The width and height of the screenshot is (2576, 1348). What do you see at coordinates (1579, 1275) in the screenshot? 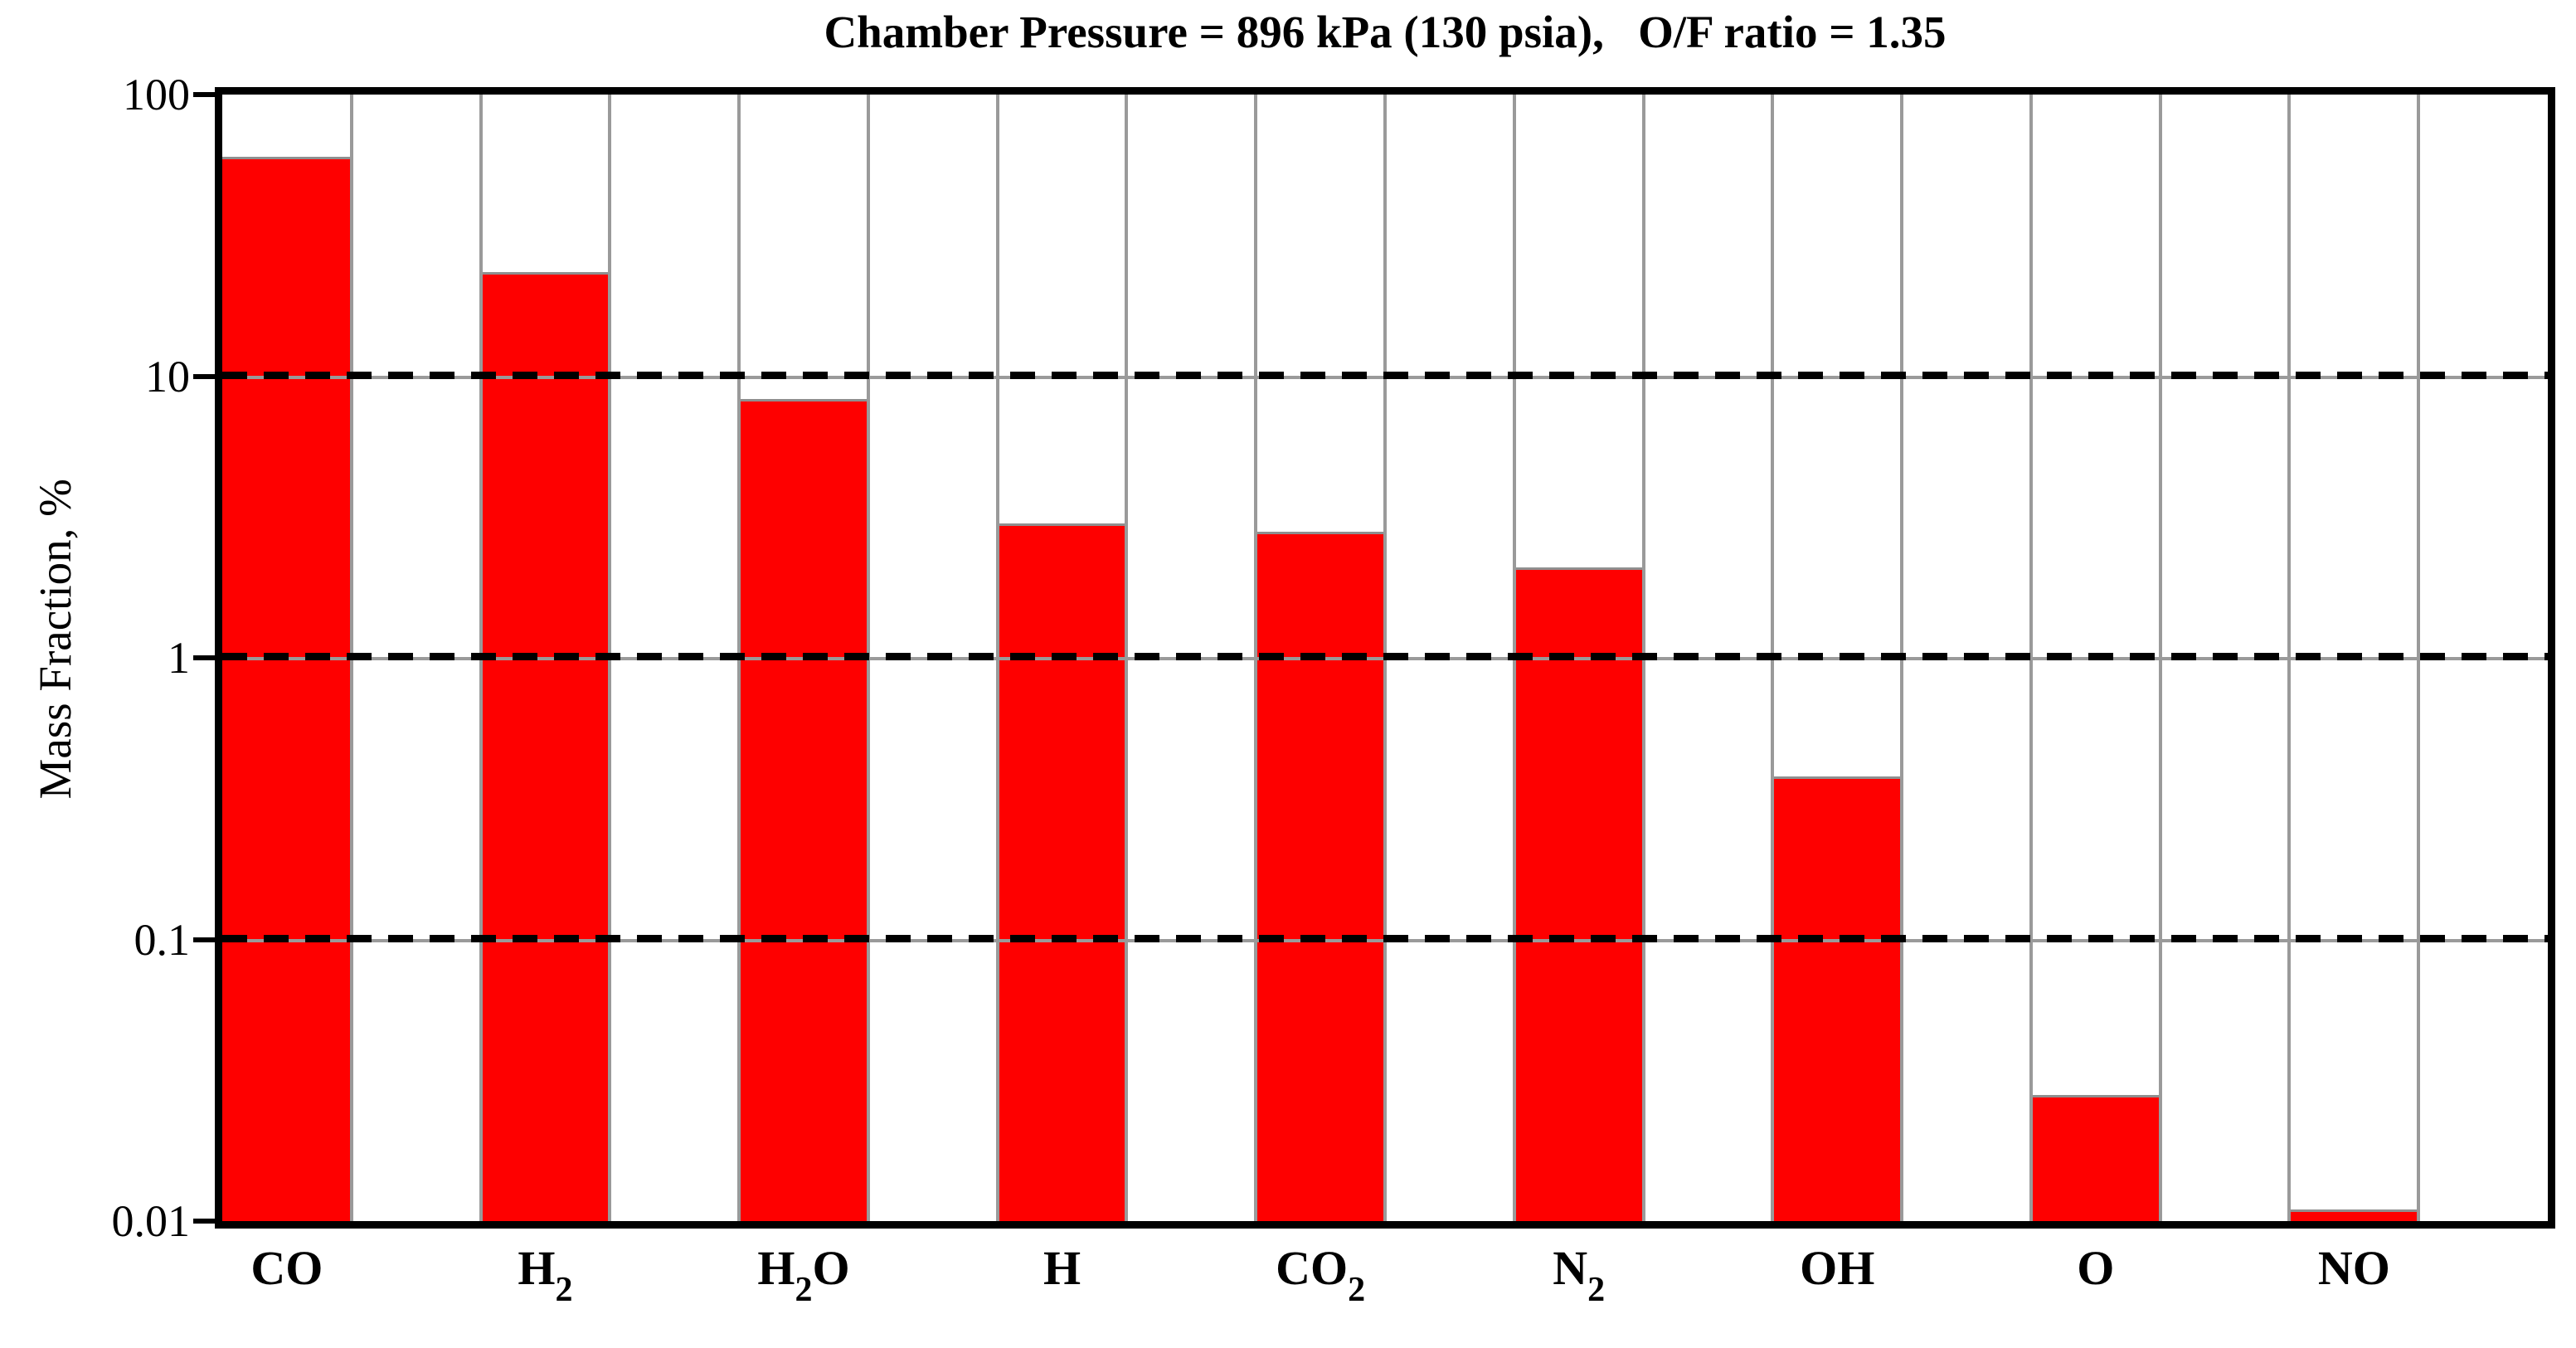
I see `x-tick-label-N2: N2` at bounding box center [1579, 1275].